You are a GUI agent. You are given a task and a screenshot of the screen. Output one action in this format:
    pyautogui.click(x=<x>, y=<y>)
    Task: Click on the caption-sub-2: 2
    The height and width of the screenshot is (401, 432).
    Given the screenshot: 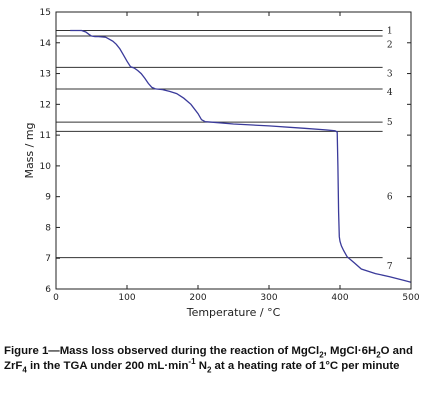 What is the action you would take?
    pyautogui.click(x=378, y=355)
    